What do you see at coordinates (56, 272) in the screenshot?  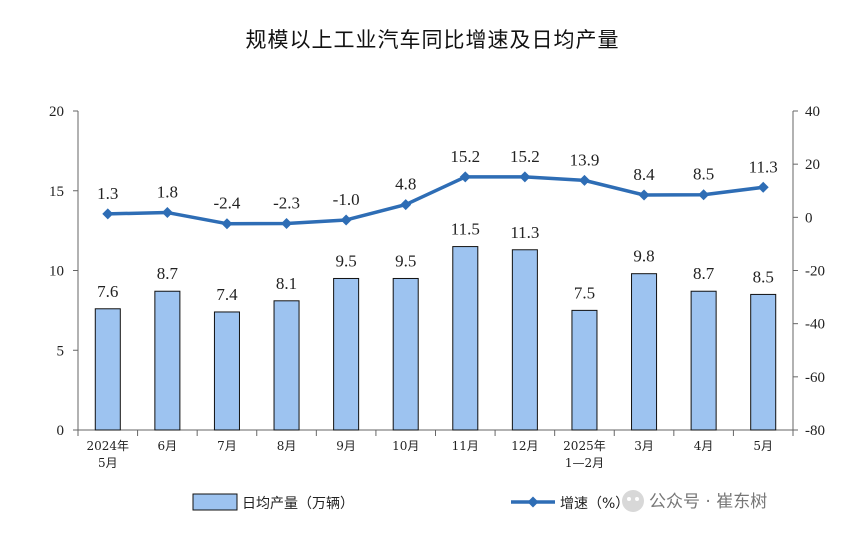 I see `left-tick-label: 10` at bounding box center [56, 272].